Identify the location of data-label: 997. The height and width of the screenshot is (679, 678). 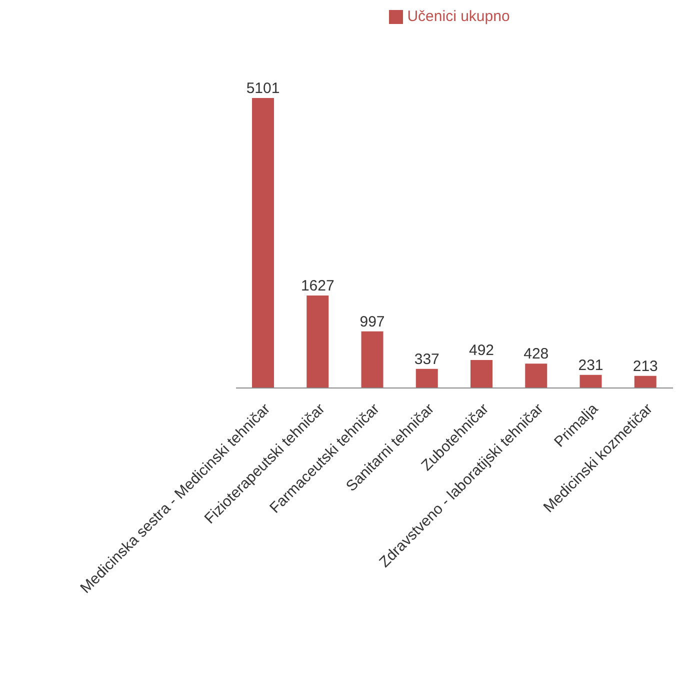
(372, 321).